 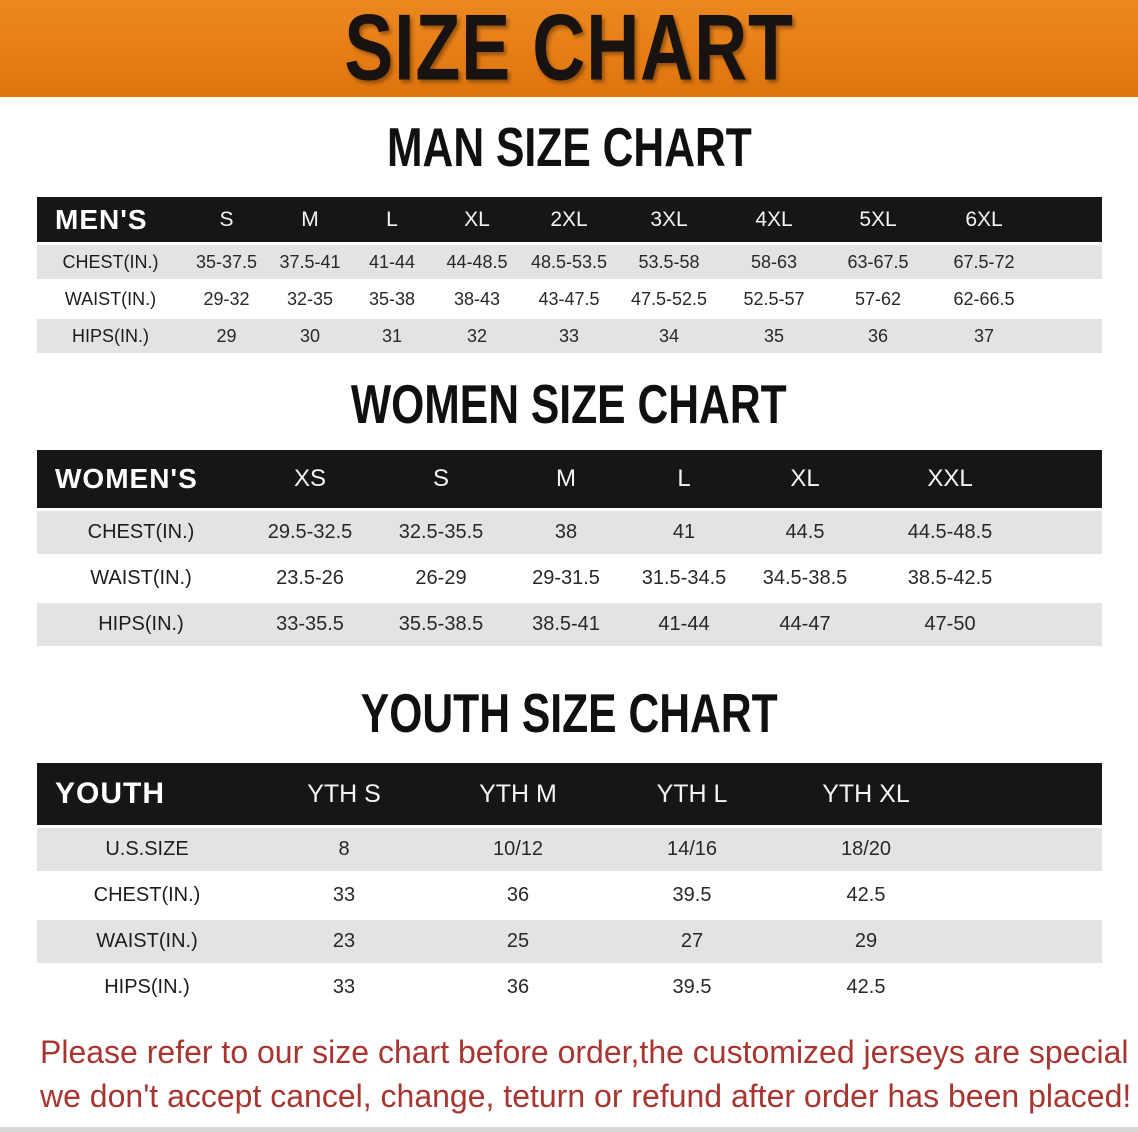 I want to click on size-cell: 34, so click(x=669, y=336).